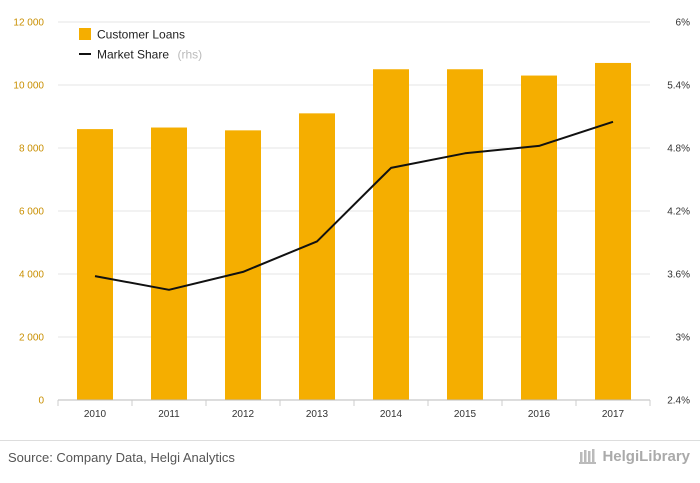  What do you see at coordinates (588, 456) in the screenshot?
I see `library-logo-icon` at bounding box center [588, 456].